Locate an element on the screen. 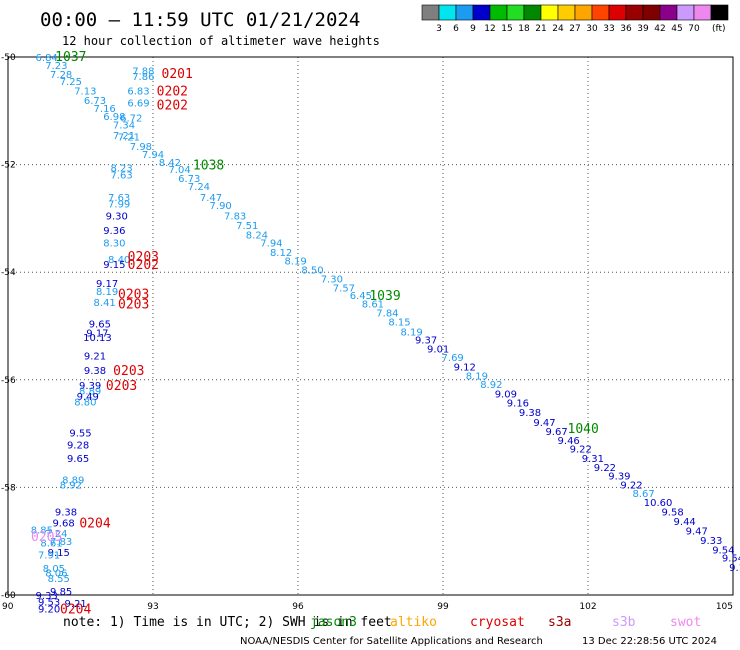 Image resolution: width=740 pixels, height=650 pixels. wave-height-point: 7.99 is located at coordinates (119, 204).